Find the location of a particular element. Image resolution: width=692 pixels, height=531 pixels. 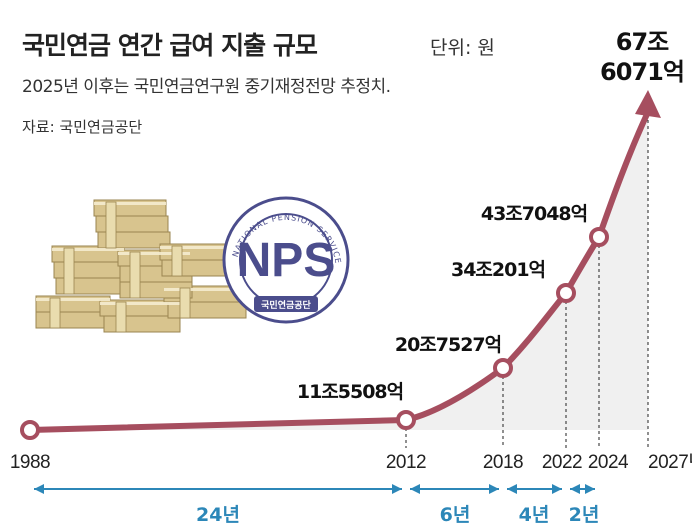

data-label-2024: 43조7048억 is located at coordinates (534, 214).